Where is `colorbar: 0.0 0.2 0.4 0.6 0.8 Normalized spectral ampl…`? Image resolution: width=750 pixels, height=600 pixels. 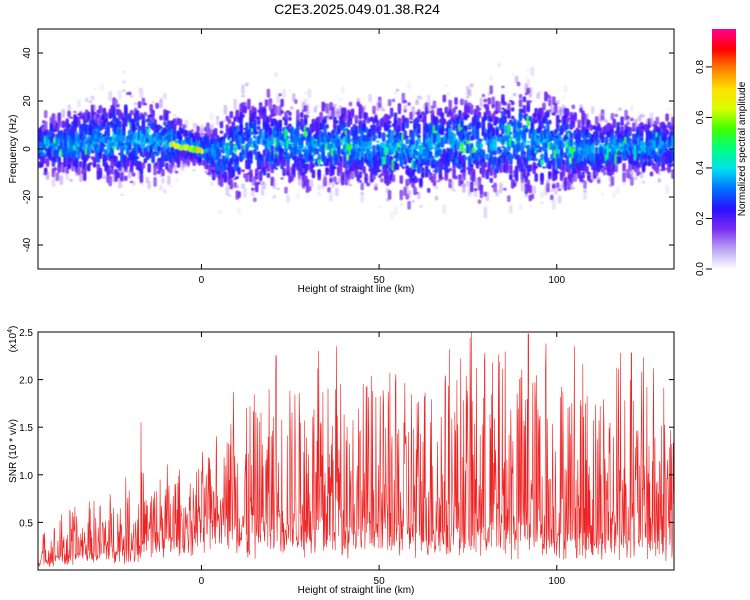 colorbar: 0.0 0.2 0.4 0.6 0.8 Normalized spectral ampl… is located at coordinates (721, 152).